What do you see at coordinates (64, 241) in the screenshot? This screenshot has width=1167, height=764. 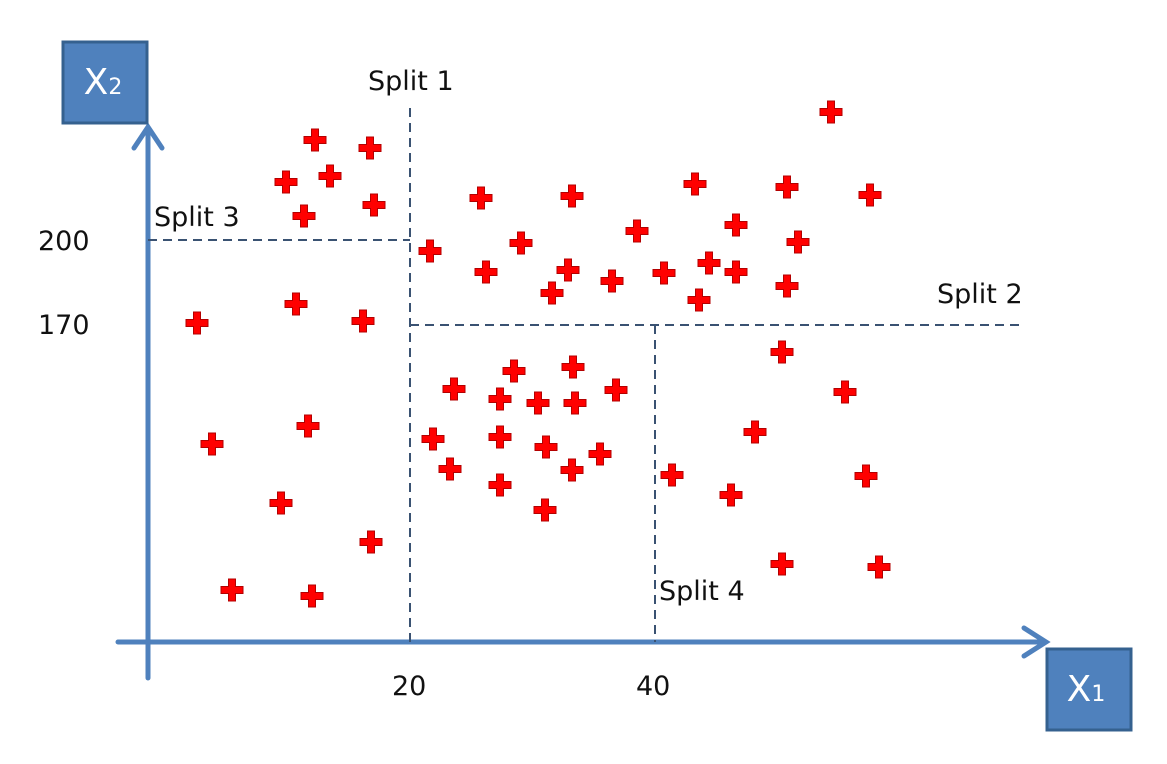 I see `y-tick-200: 200` at bounding box center [64, 241].